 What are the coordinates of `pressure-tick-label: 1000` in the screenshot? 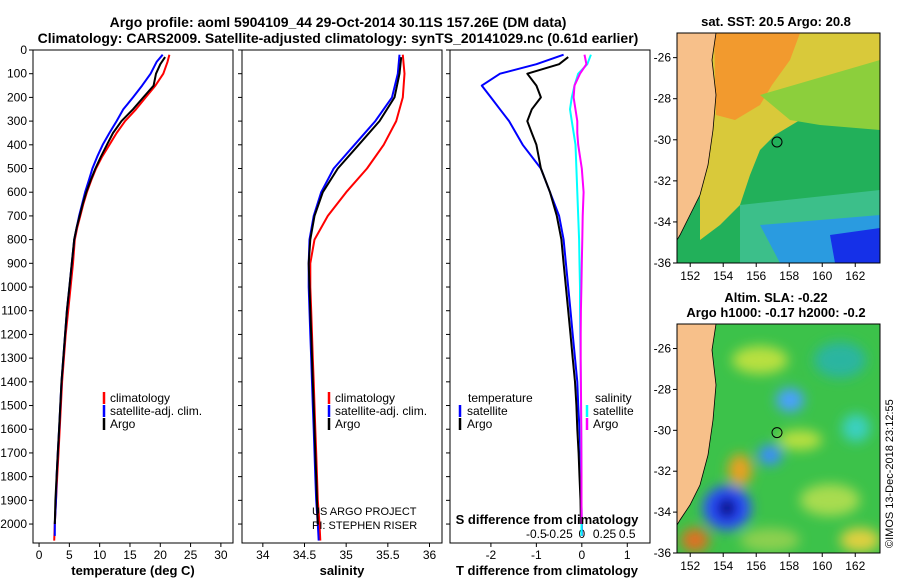 It's located at (13, 287).